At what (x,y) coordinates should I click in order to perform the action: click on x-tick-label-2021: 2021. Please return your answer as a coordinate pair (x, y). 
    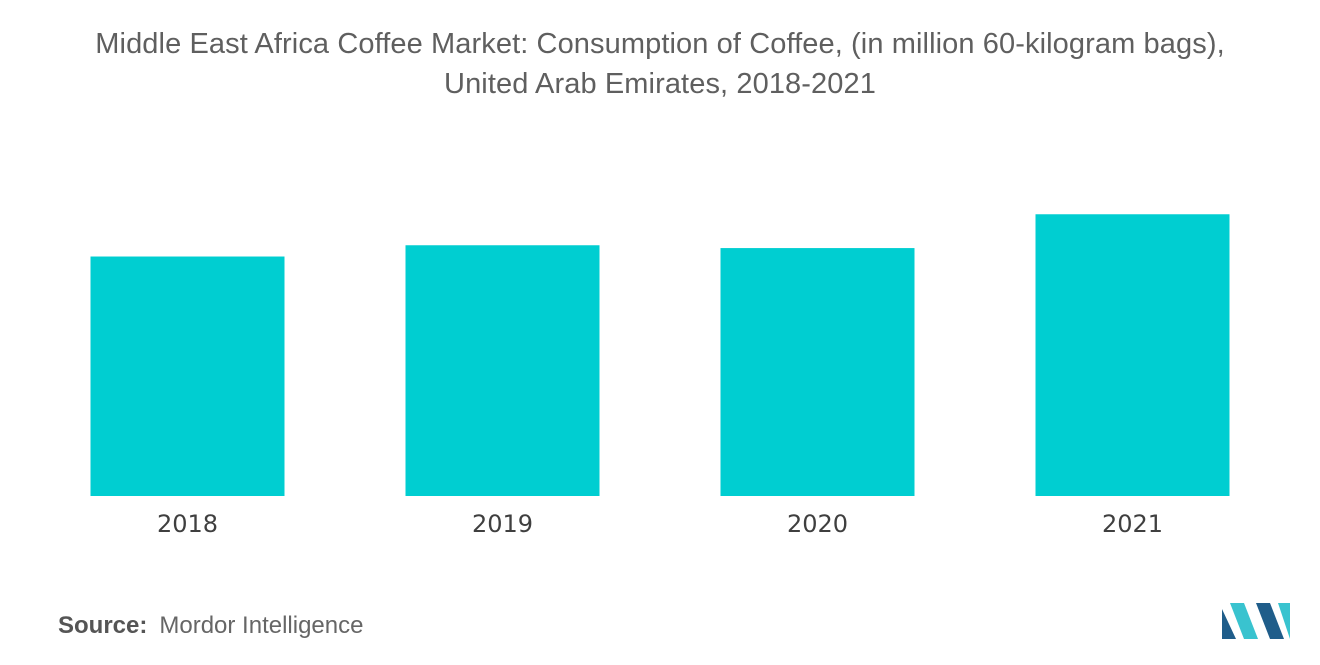
    Looking at the image, I should click on (1132, 524).